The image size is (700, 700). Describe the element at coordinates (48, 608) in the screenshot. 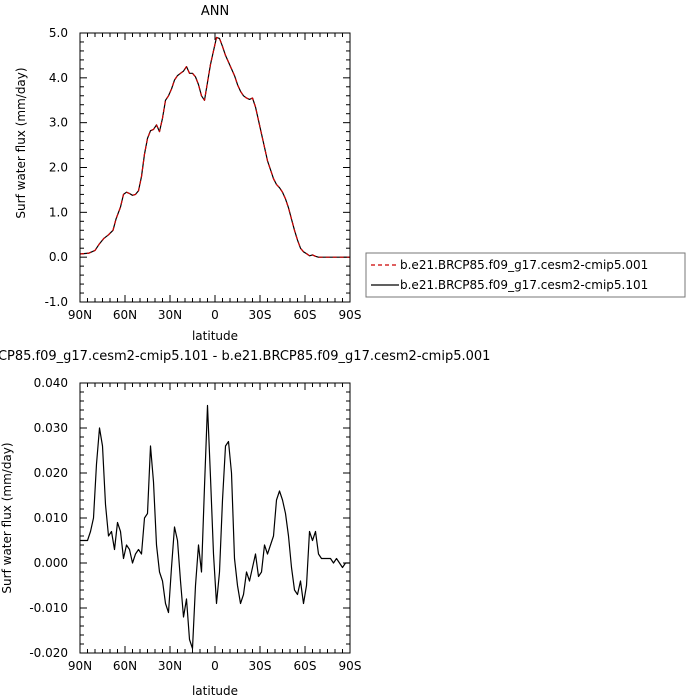

I see `bot-y-tick-label: -0.010` at that location.